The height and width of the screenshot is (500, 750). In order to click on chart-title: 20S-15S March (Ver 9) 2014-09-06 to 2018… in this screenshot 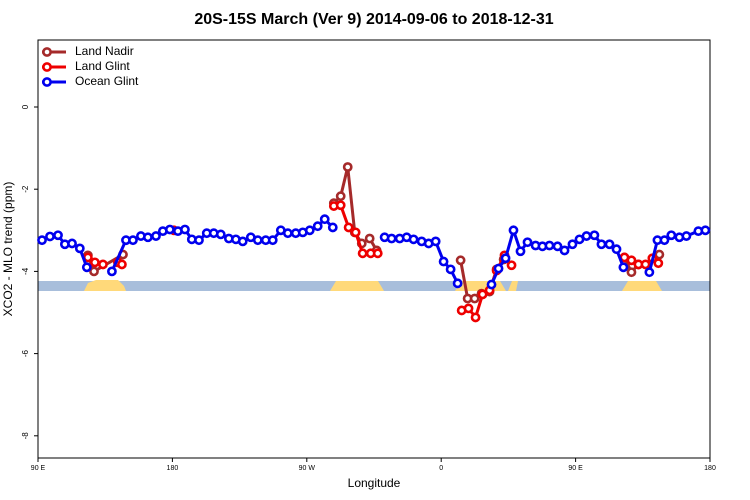, I will do `click(373, 19)`.